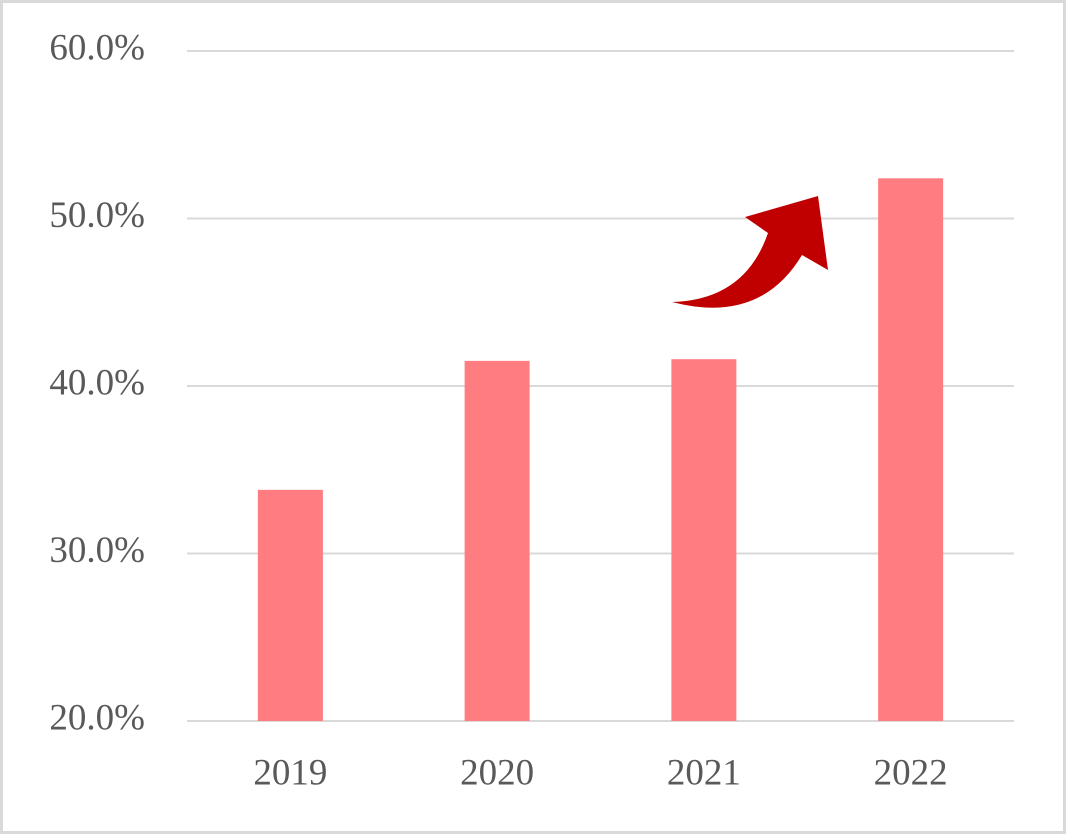 This screenshot has height=834, width=1066. I want to click on trend-arrow, so click(750, 252).